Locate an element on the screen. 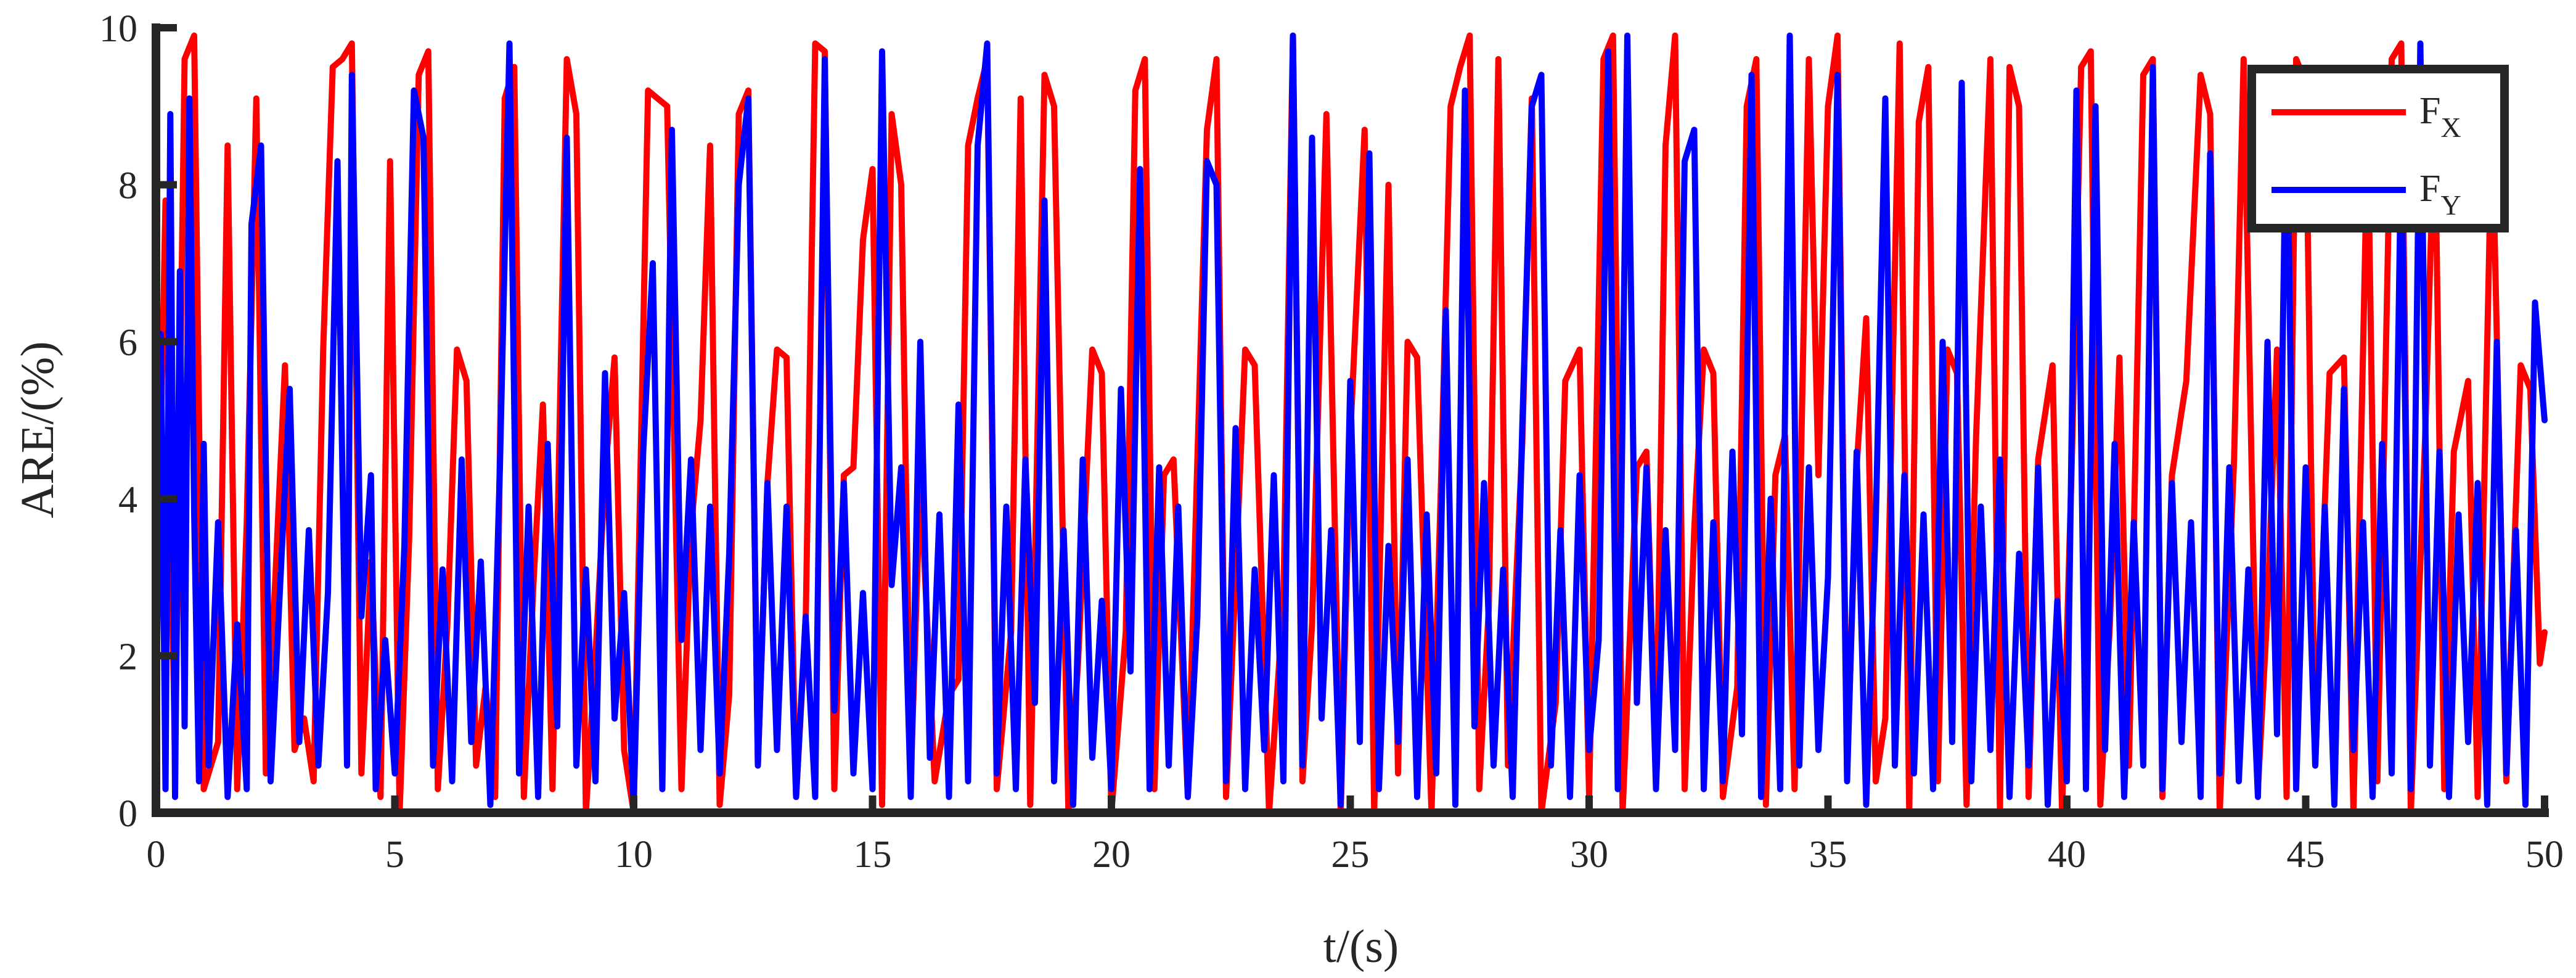 The width and height of the screenshot is (2576, 978). x-tick-label: 5 is located at coordinates (394, 855).